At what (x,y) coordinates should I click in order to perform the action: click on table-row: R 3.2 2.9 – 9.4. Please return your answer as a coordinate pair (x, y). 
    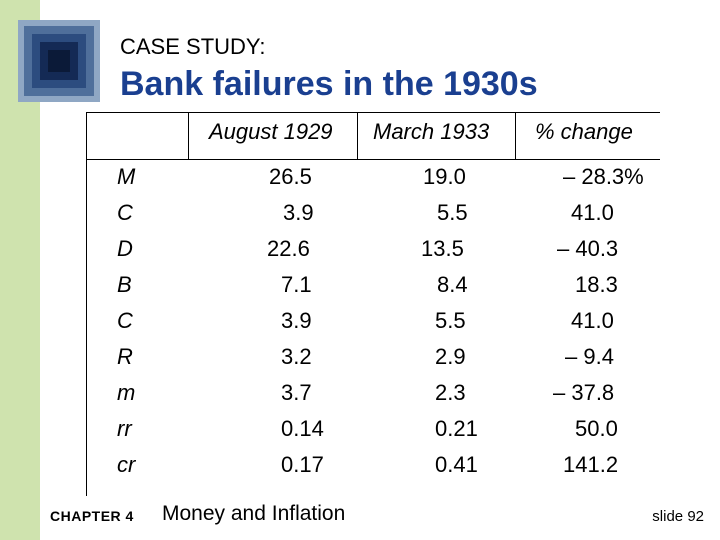
    Looking at the image, I should click on (373, 357).